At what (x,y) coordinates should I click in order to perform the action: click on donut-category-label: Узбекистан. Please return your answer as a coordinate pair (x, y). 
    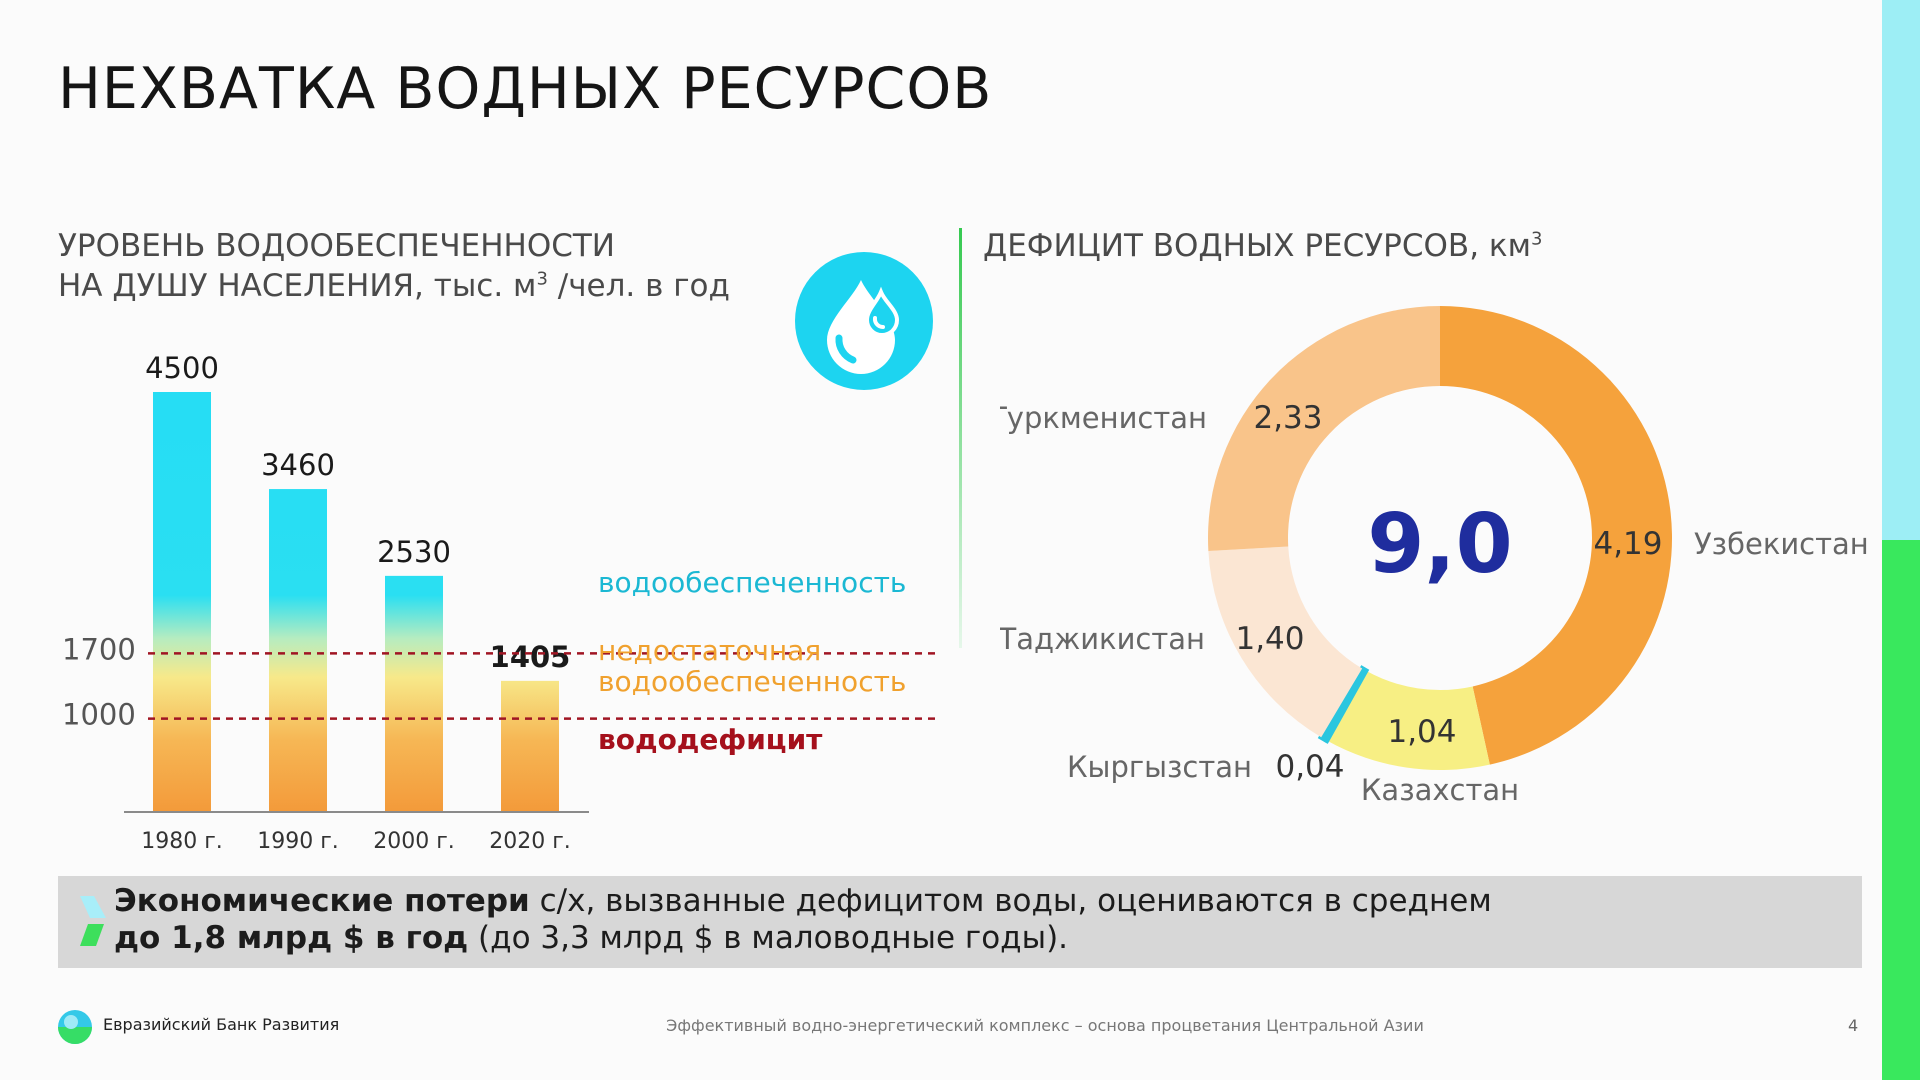
    Looking at the image, I should click on (1781, 544).